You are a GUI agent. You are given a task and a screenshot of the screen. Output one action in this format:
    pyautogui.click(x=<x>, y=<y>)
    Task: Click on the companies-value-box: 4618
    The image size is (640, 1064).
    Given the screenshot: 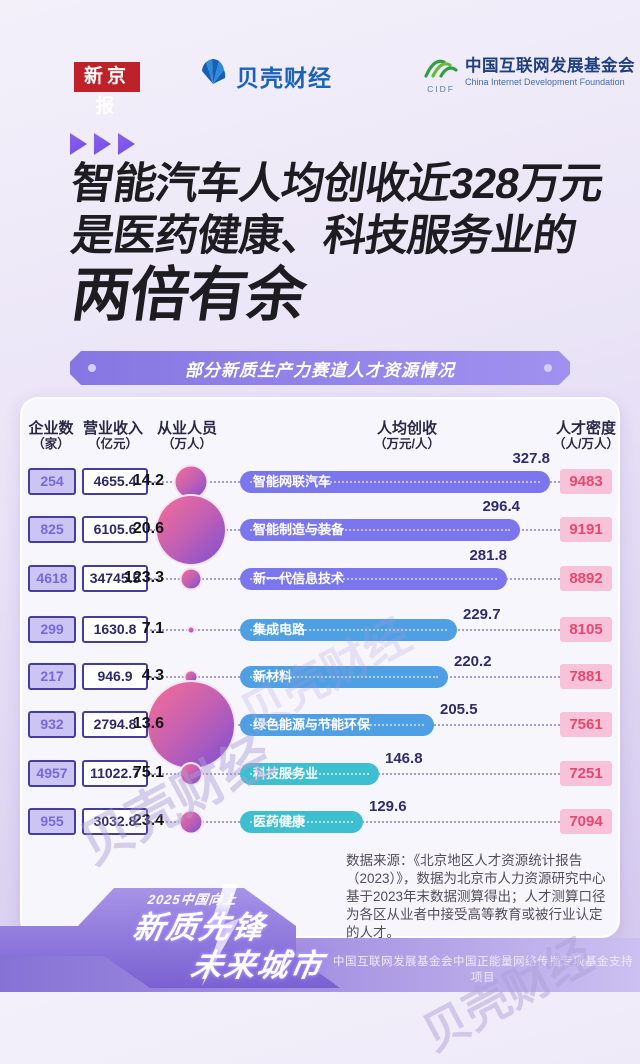 What is the action you would take?
    pyautogui.click(x=52, y=578)
    